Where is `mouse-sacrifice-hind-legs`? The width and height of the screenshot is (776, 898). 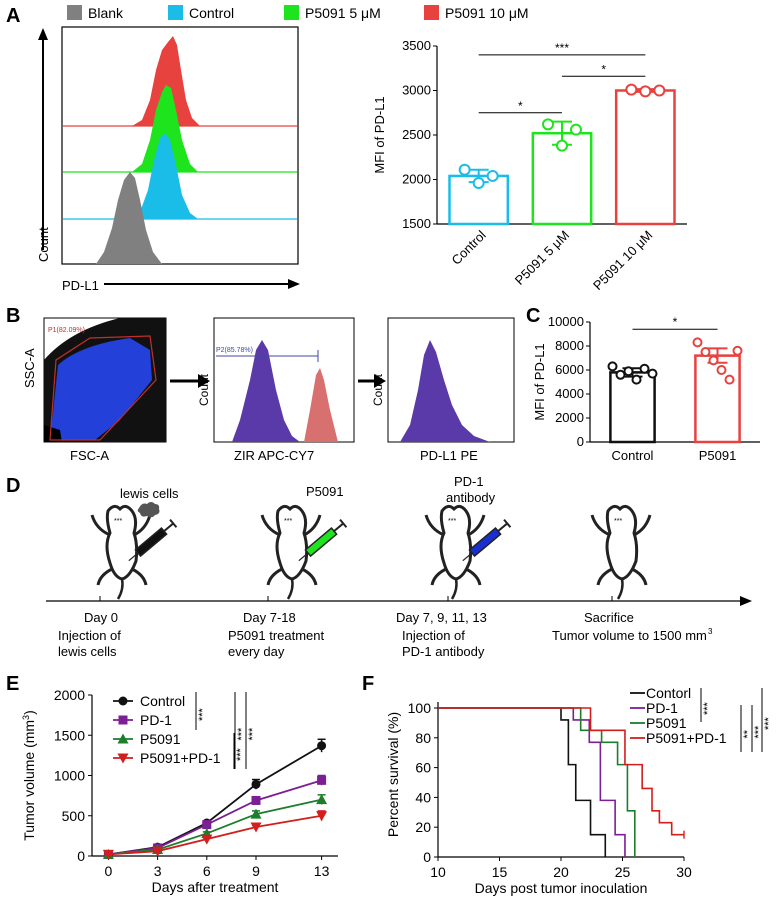 mouse-sacrifice-hind-legs is located at coordinates (622, 576).